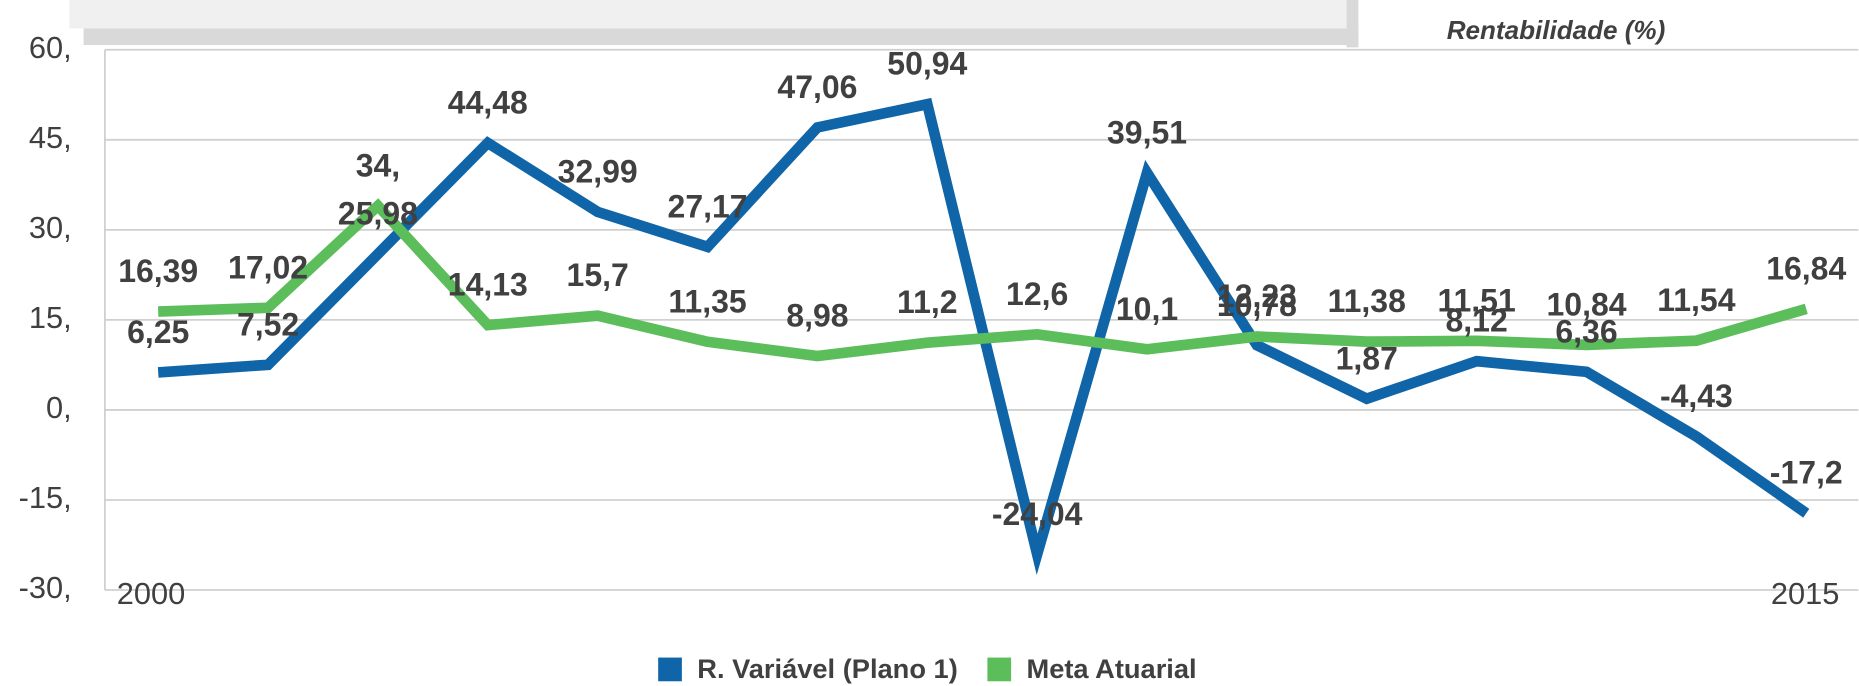  I want to click on data-label: 11,54, so click(1696, 300).